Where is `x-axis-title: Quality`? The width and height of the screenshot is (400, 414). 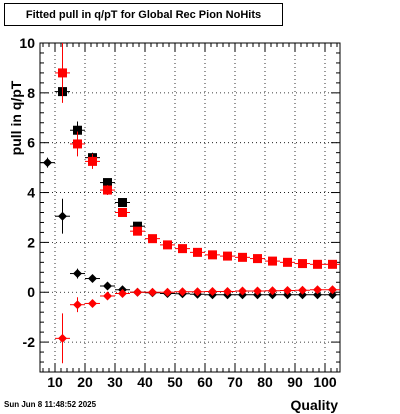 x-axis-title: Quality is located at coordinates (315, 405).